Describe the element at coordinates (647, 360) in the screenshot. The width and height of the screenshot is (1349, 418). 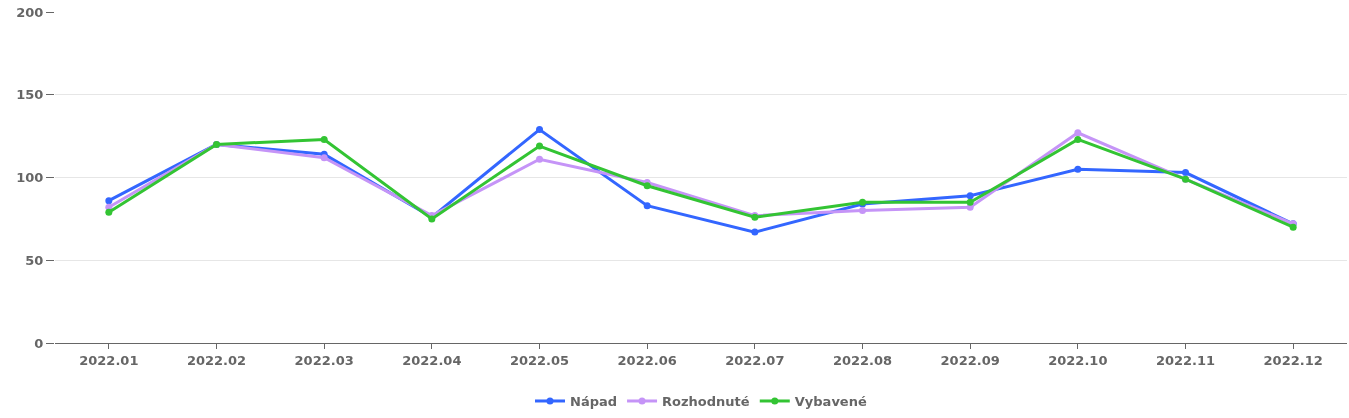
I see `x-tick-label: 2022.06` at that location.